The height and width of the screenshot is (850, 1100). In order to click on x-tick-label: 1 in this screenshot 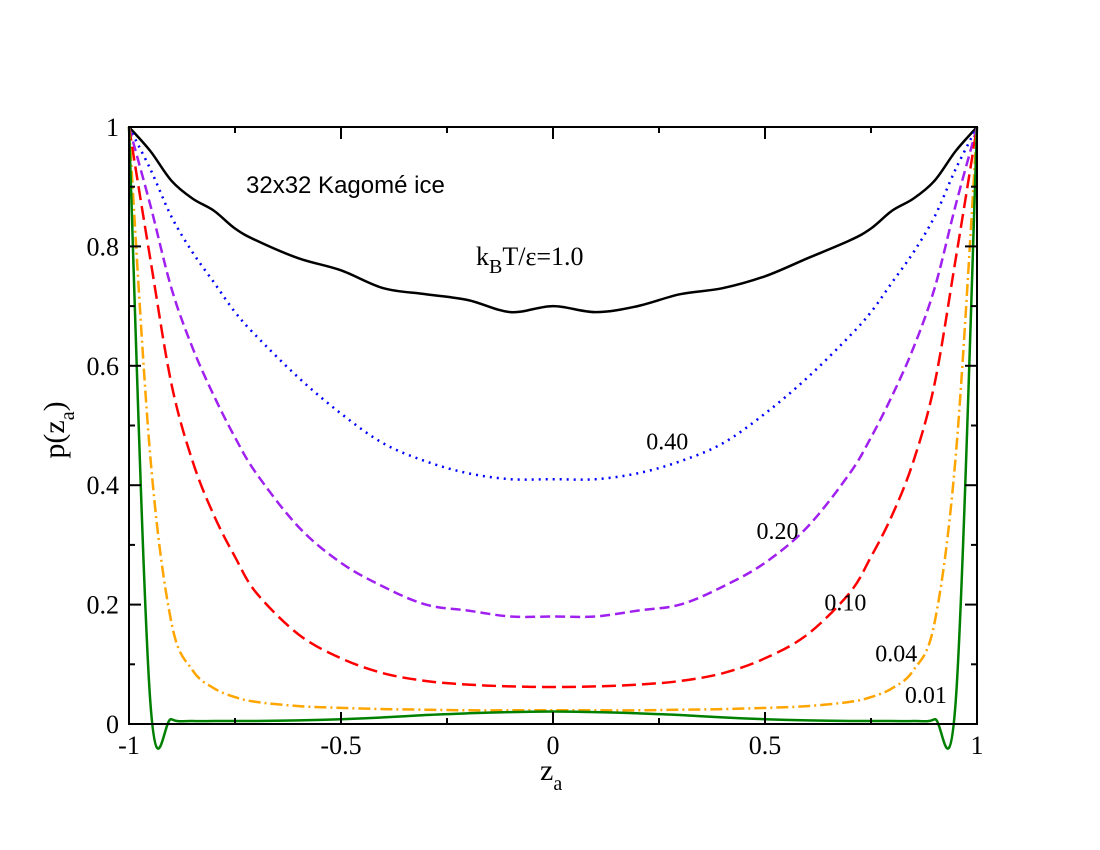, I will do `click(977, 745)`.